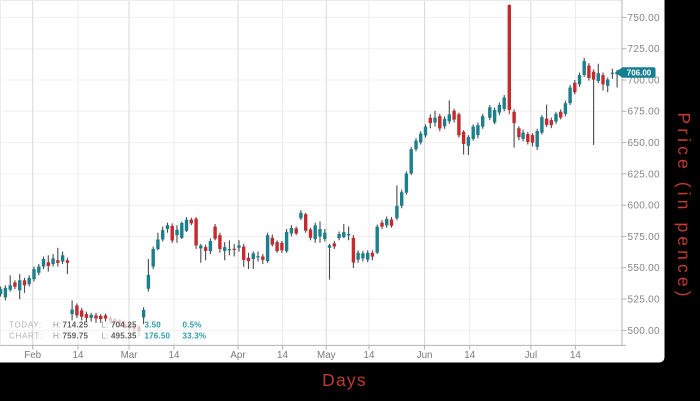 The height and width of the screenshot is (401, 700). Describe the element at coordinates (644, 143) in the screenshot. I see `svg-text: 650.00` at that location.